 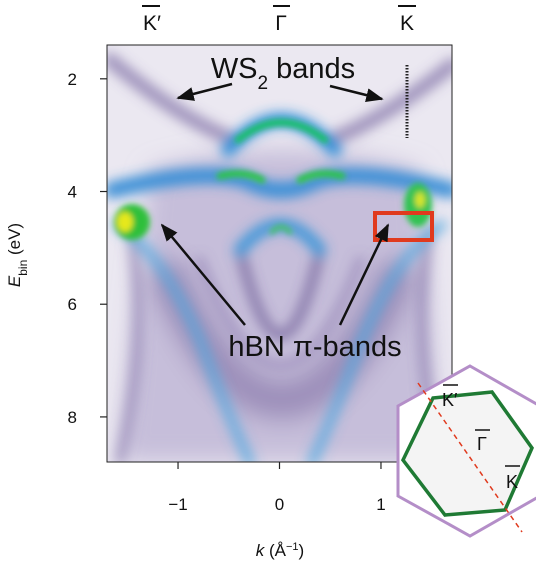 I want to click on y-axis-label: Ebin (eV), so click(x=17, y=255).